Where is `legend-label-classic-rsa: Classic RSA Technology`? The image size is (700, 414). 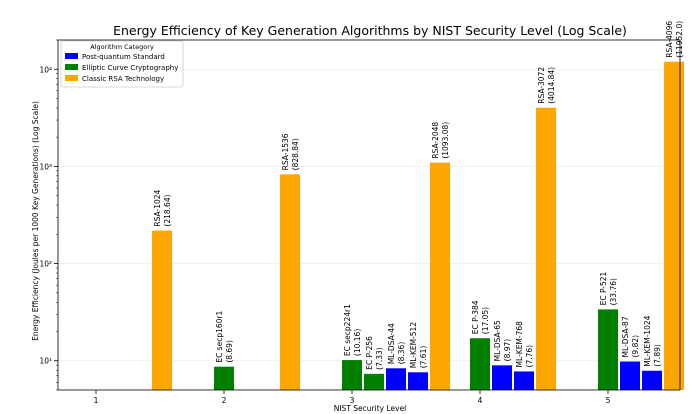
legend-label-classic-rsa: Classic RSA Technology is located at coordinates (123, 79).